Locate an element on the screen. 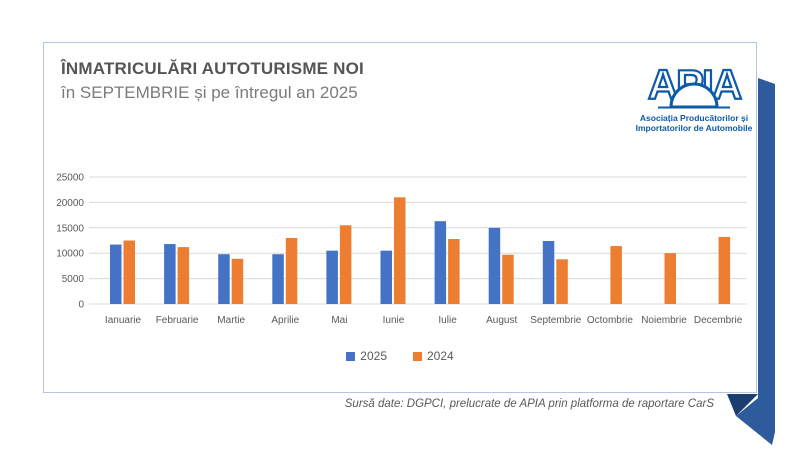 The height and width of the screenshot is (450, 800). bar-2024-aprilie is located at coordinates (291, 270).